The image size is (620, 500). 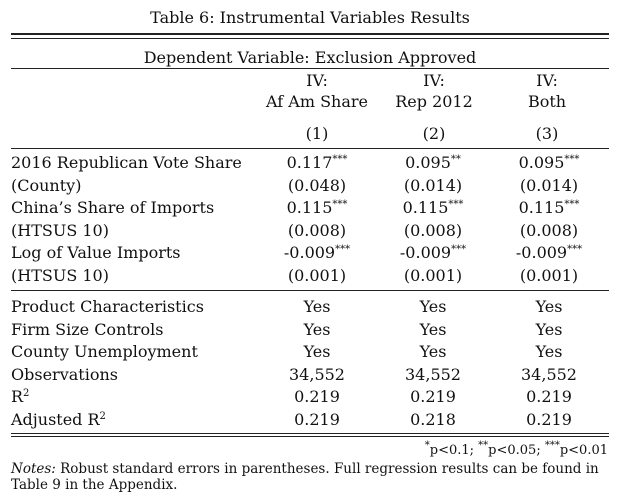 I want to click on row-label: Product Characteristics, so click(x=134, y=307).